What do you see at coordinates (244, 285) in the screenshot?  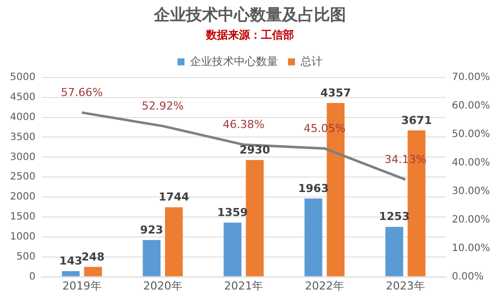 I see `x-tick-label: 2021年` at bounding box center [244, 285].